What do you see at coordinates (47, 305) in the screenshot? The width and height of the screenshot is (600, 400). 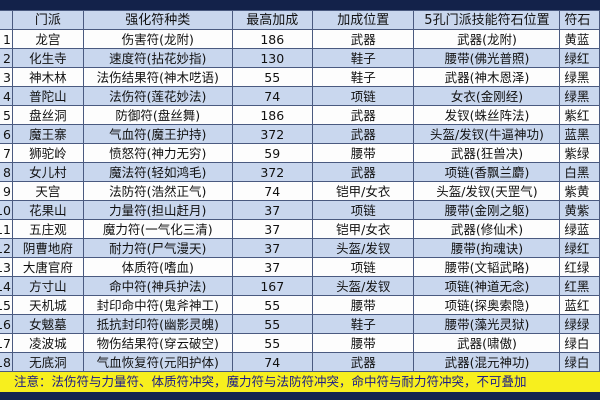 I see `cell-sect: 天机城` at bounding box center [47, 305].